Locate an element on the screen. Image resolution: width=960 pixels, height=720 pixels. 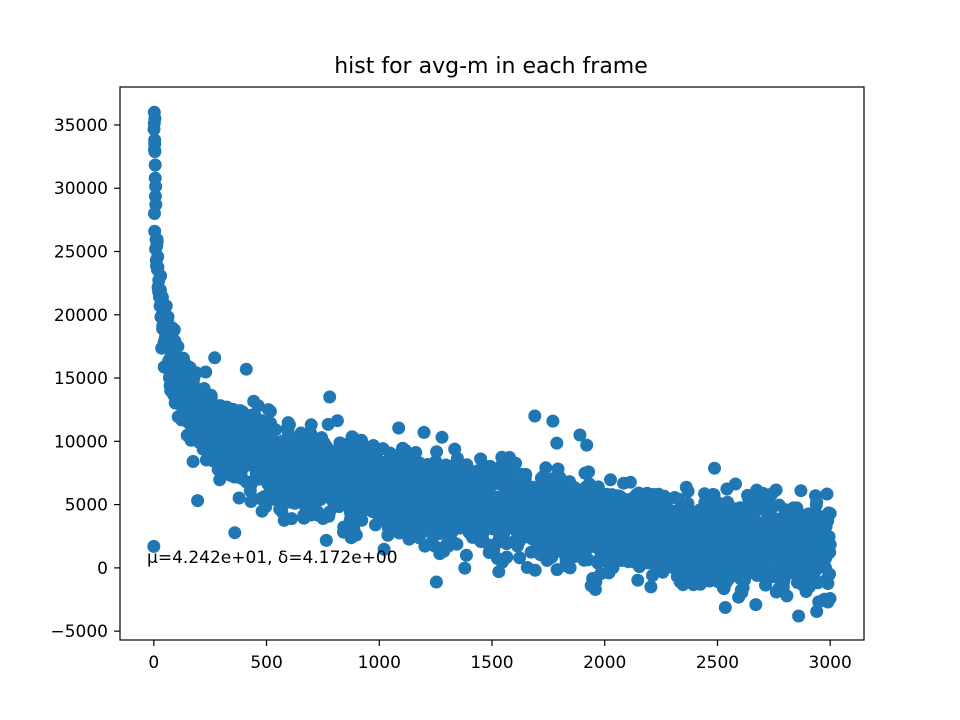
y-axis: −5000 0 5000 10000 15000 20000 25000 30000 35000 is located at coordinates (85, 379).